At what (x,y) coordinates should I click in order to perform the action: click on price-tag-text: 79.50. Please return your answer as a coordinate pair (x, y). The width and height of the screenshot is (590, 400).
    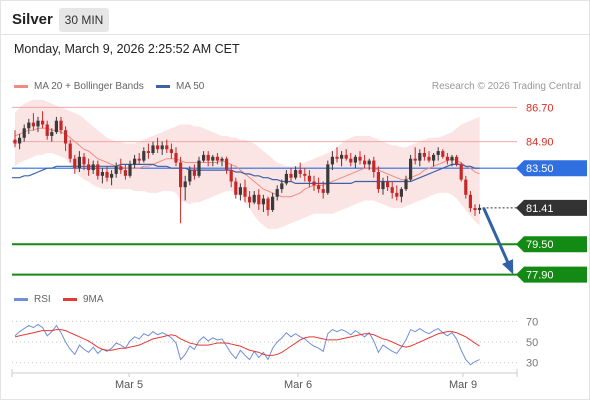
    Looking at the image, I should click on (540, 245).